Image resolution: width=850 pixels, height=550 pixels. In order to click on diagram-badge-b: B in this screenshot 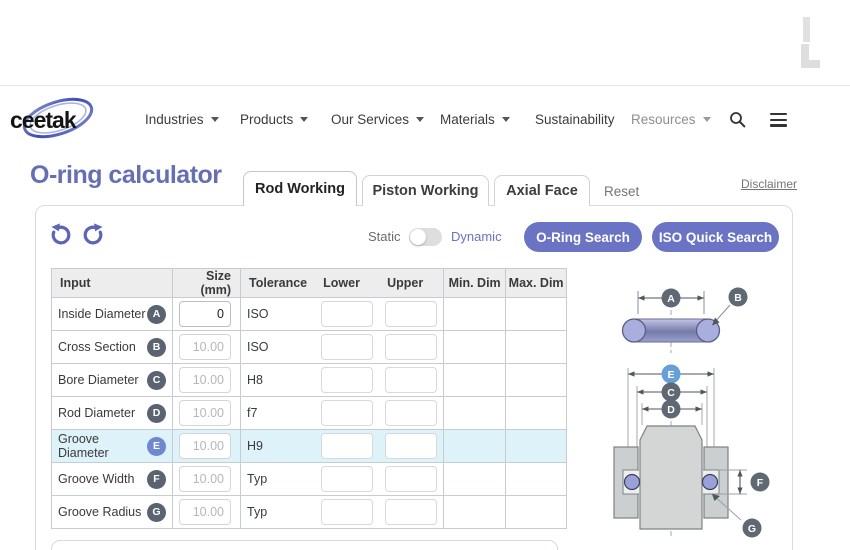, I will do `click(738, 298)`.